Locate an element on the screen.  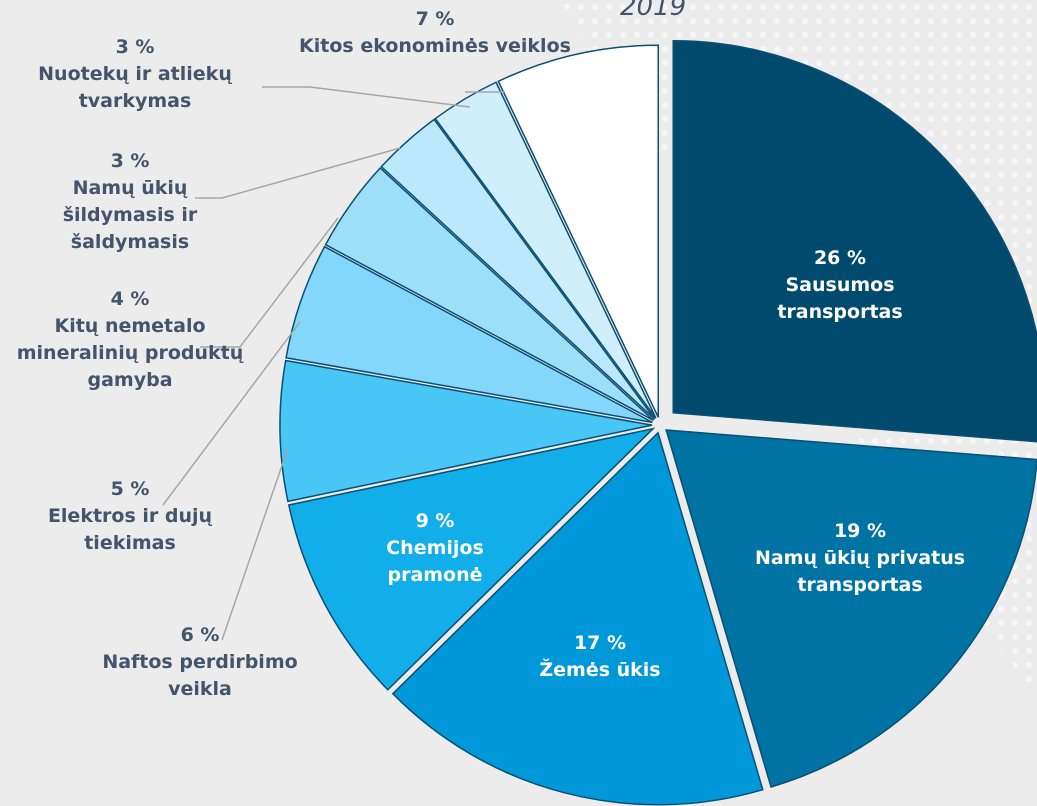
value-label: 6 % is located at coordinates (200, 635).